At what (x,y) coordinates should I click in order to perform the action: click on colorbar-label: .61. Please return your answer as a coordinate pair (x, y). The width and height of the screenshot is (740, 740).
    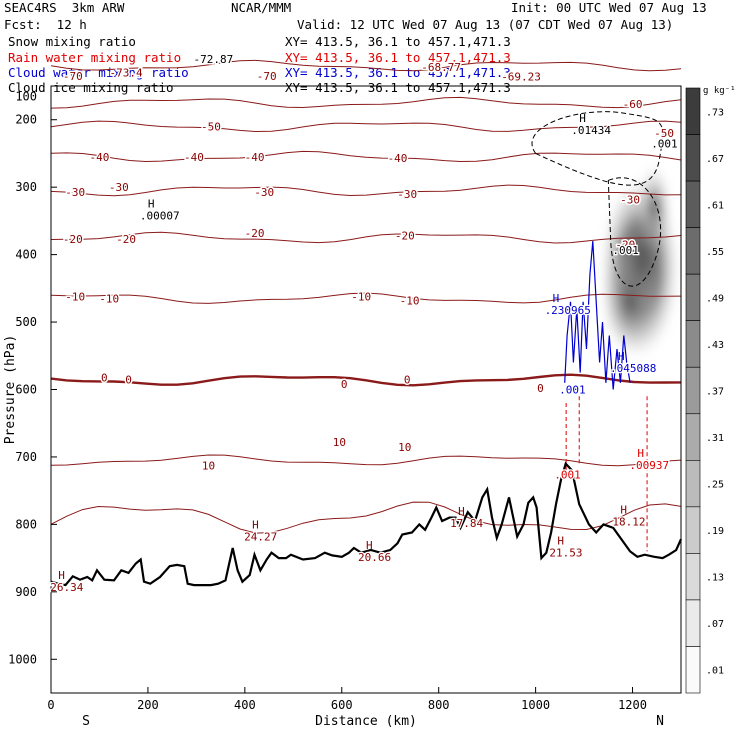
    Looking at the image, I should click on (715, 205).